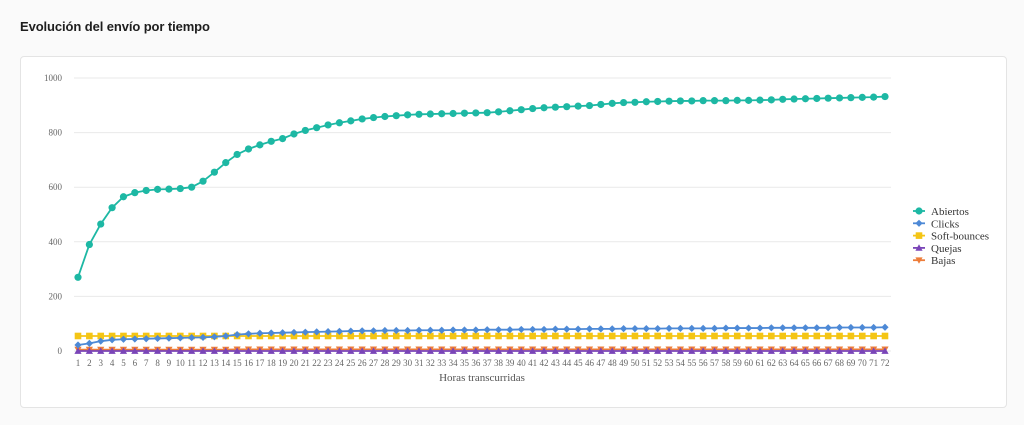 This screenshot has width=1024, height=425. I want to click on x-tick-label: 52, so click(657, 363).